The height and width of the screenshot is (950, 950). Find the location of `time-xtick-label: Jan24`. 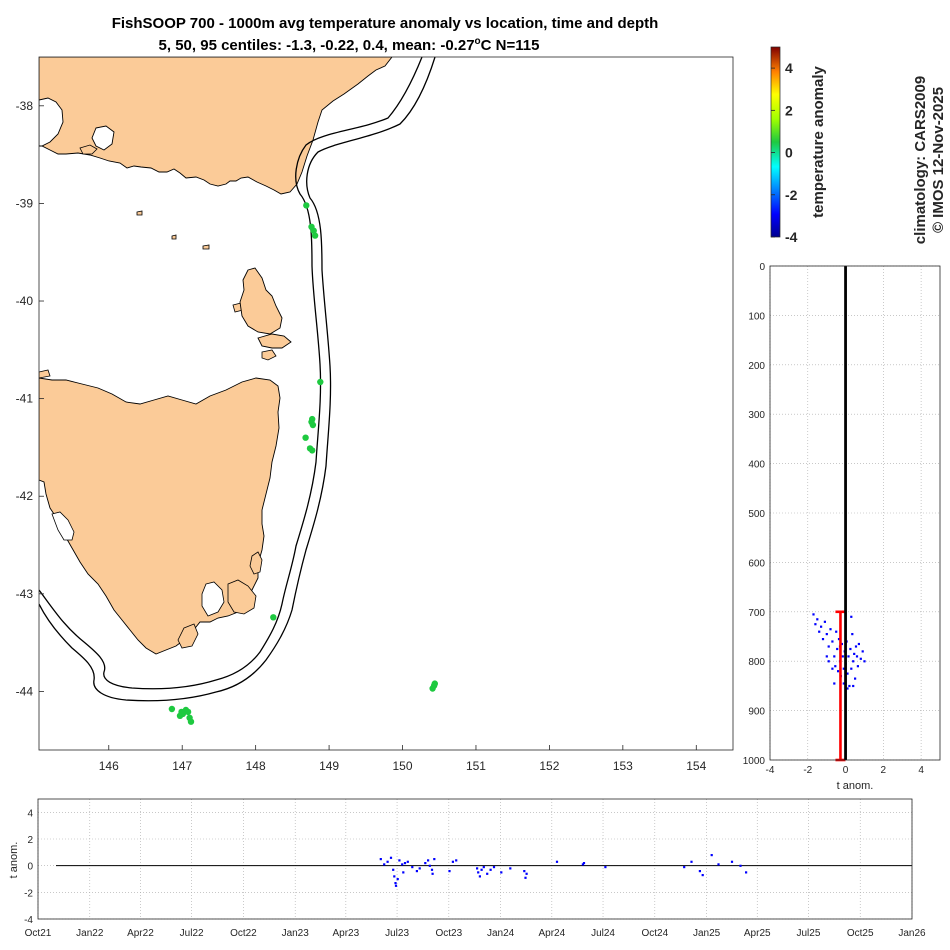

time-xtick-label: Jan24 is located at coordinates (501, 933).